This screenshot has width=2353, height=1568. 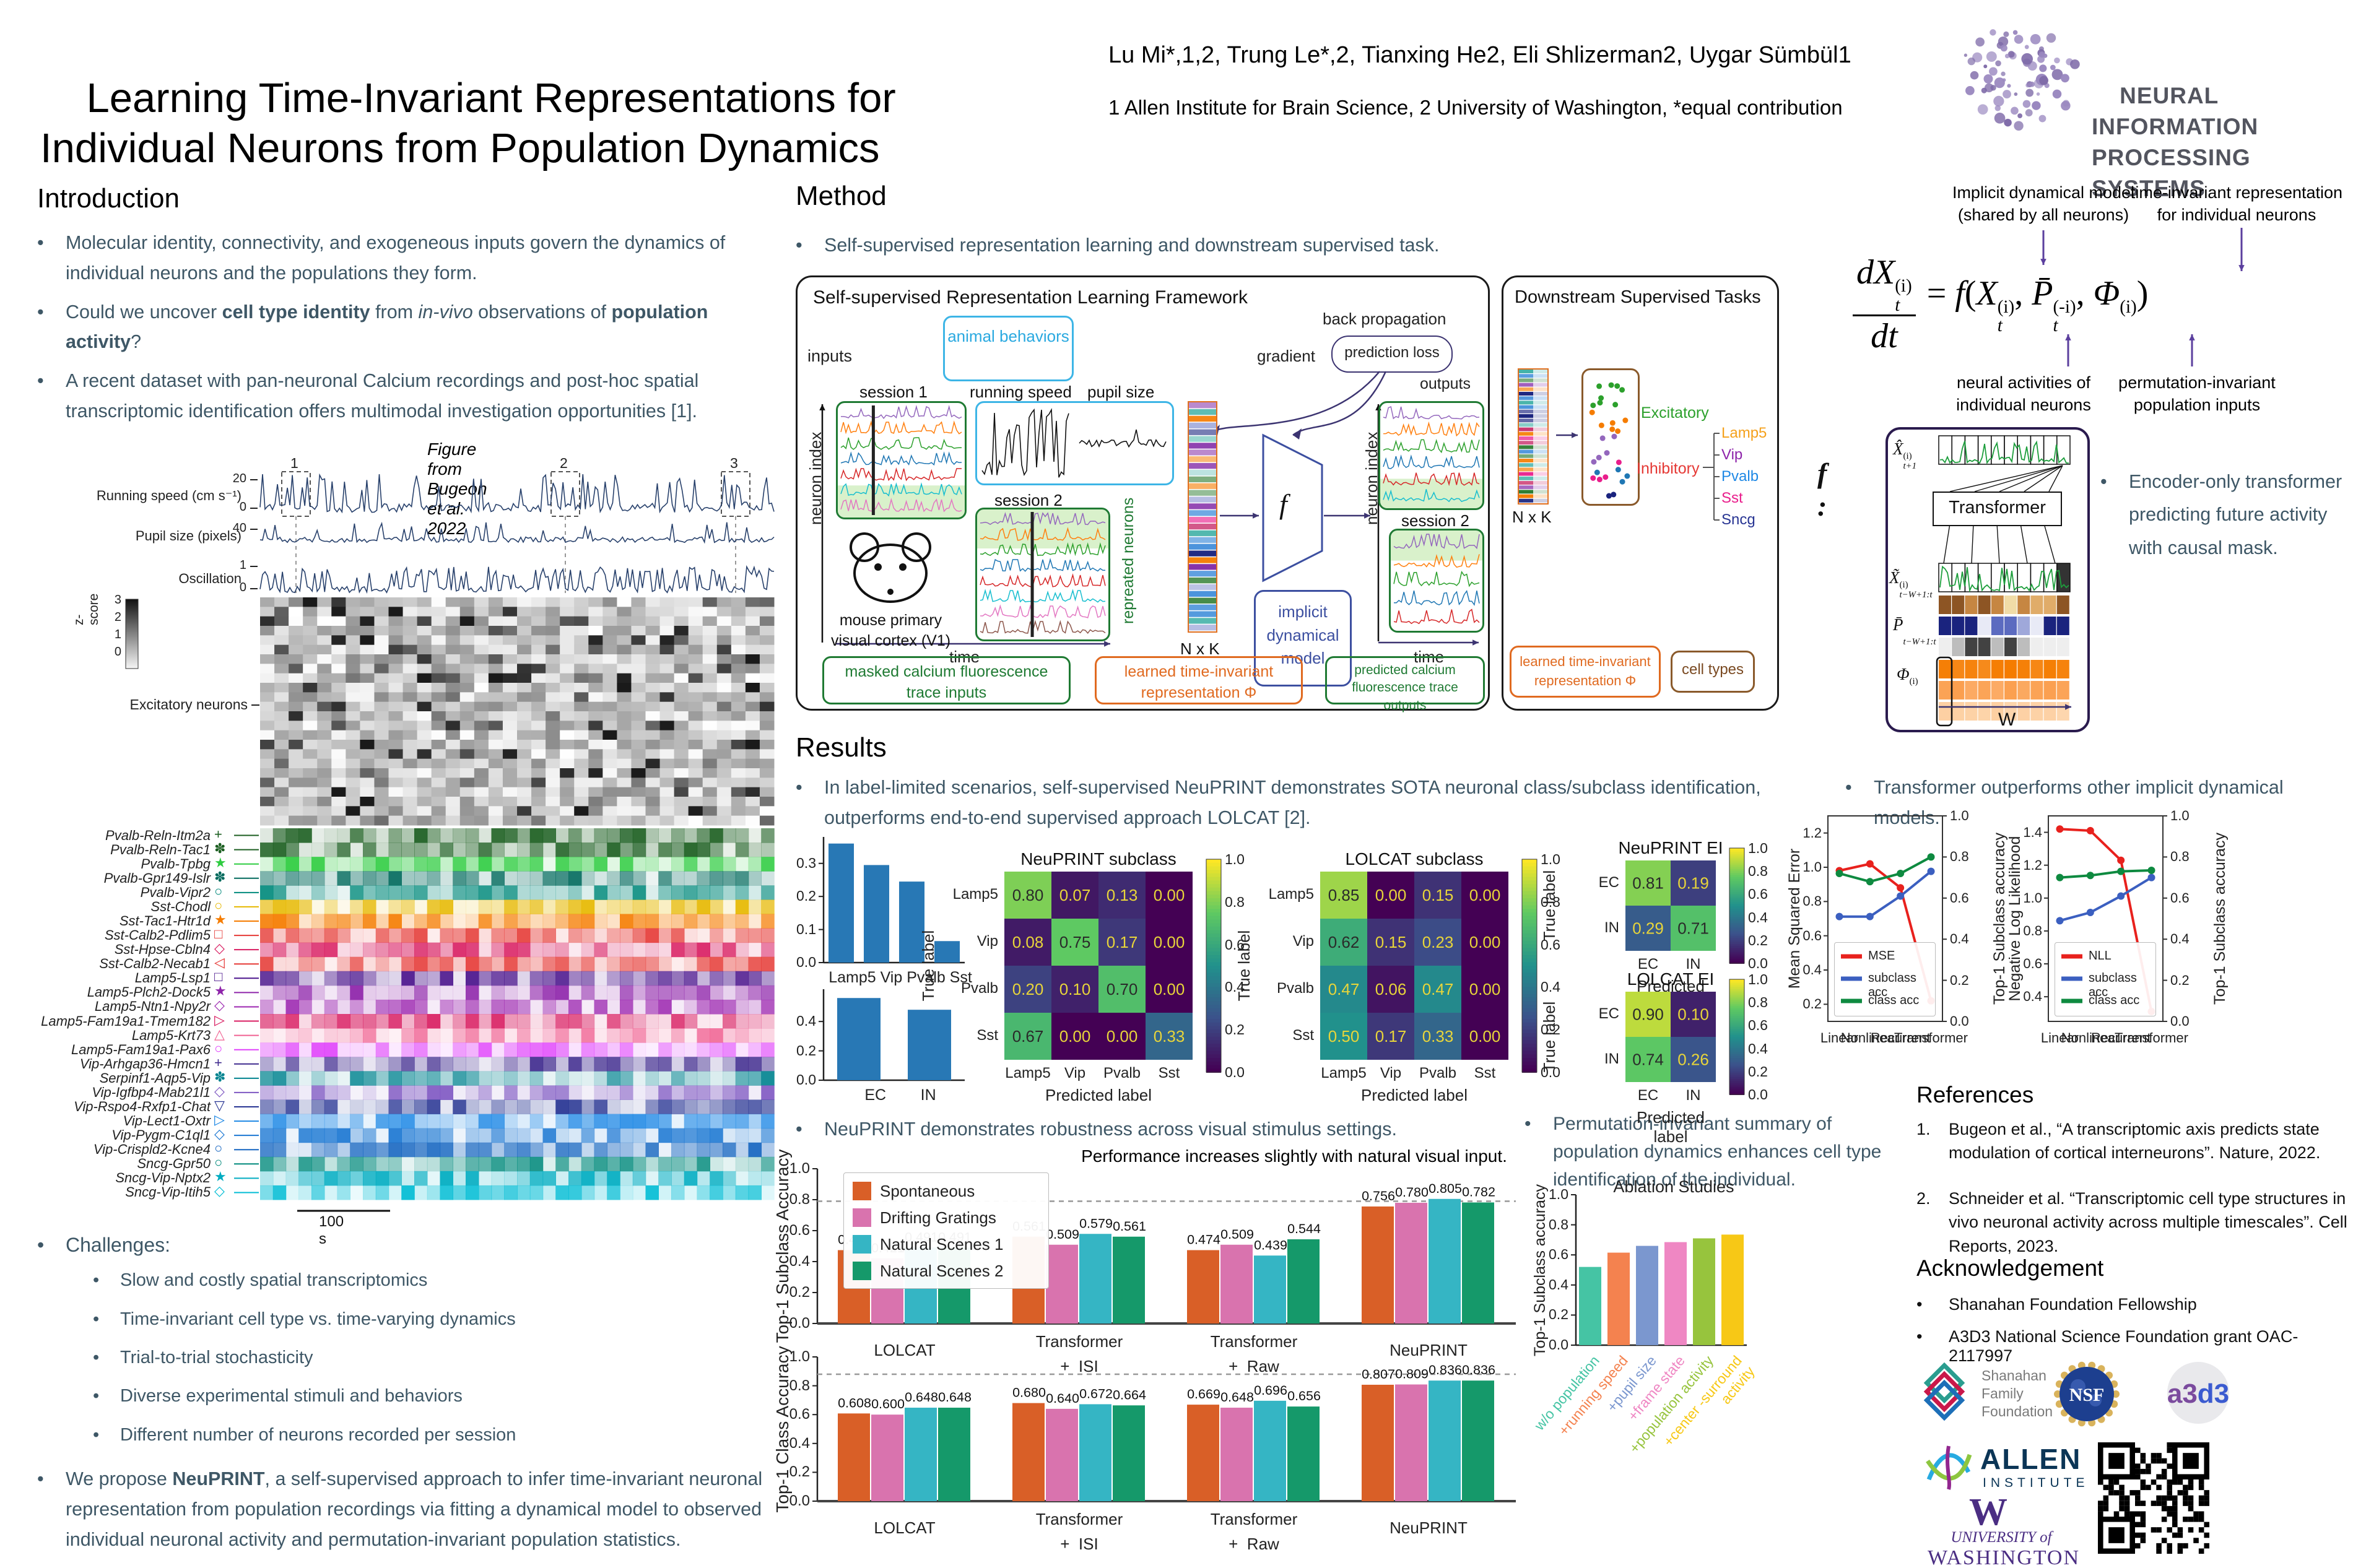 What do you see at coordinates (220, 848) in the screenshot?
I see `gene-marker-icon: ✽` at bounding box center [220, 848].